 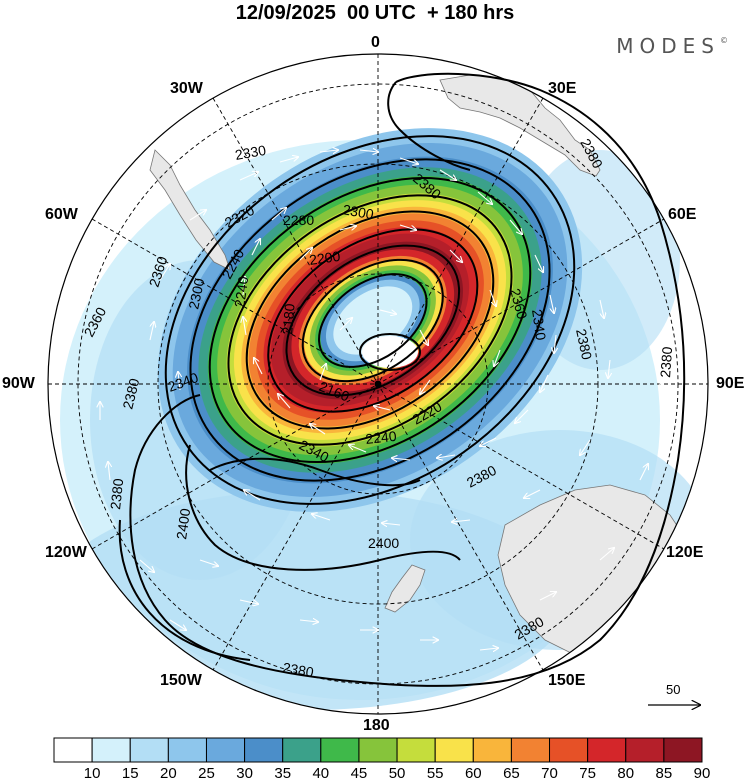 I want to click on colorbar-tick-label: 30, so click(x=244, y=773).